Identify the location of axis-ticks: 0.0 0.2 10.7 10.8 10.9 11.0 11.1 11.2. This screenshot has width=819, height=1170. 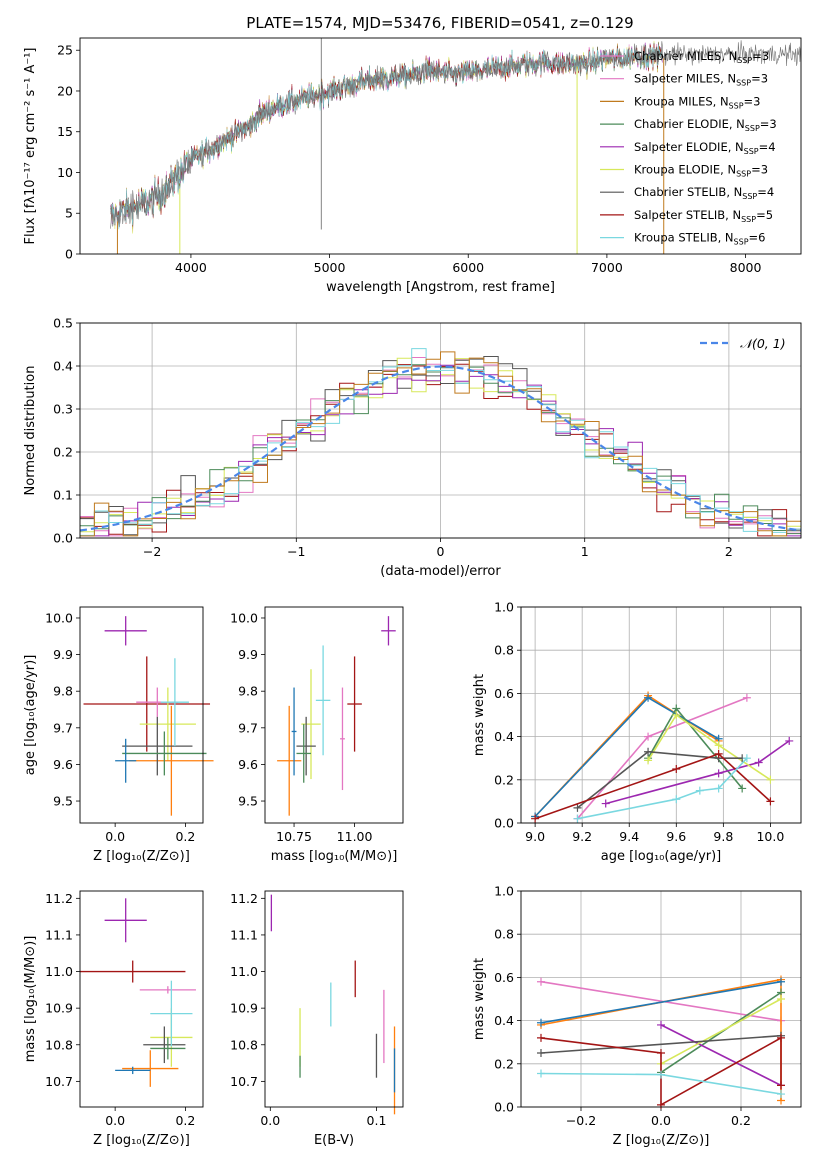
(120, 1009).